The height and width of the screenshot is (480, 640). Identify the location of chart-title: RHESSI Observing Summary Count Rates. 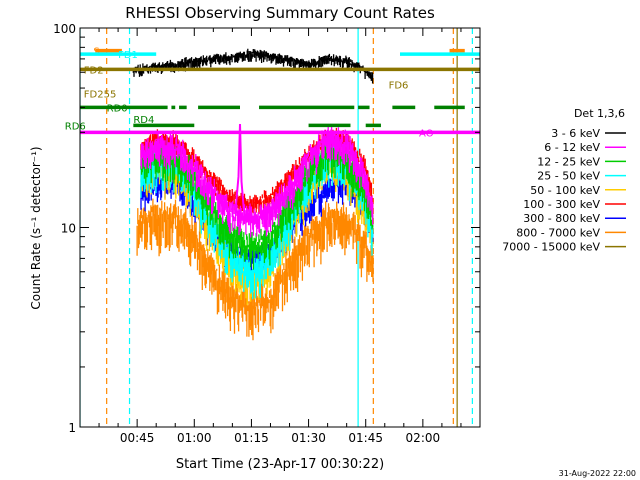
(280, 13).